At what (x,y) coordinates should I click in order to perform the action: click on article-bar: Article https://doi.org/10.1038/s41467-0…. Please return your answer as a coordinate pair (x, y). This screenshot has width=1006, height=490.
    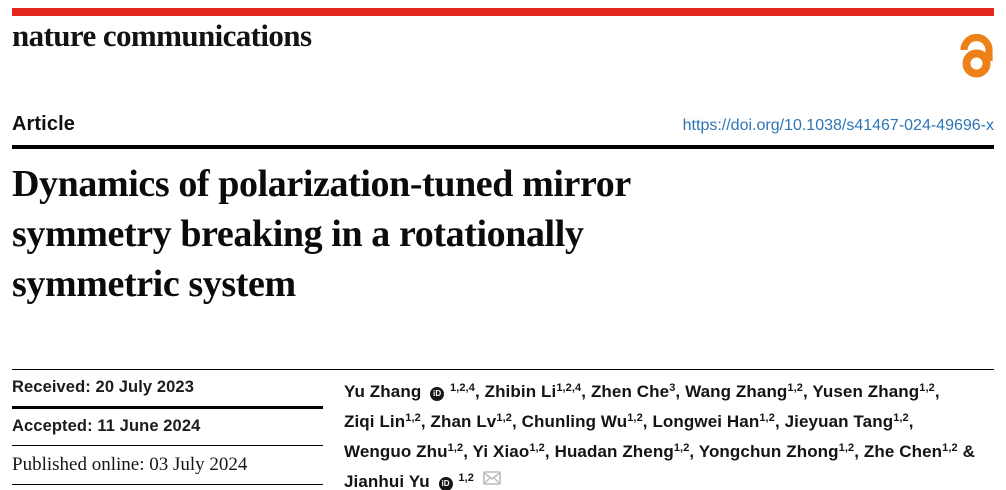
    Looking at the image, I should click on (503, 125).